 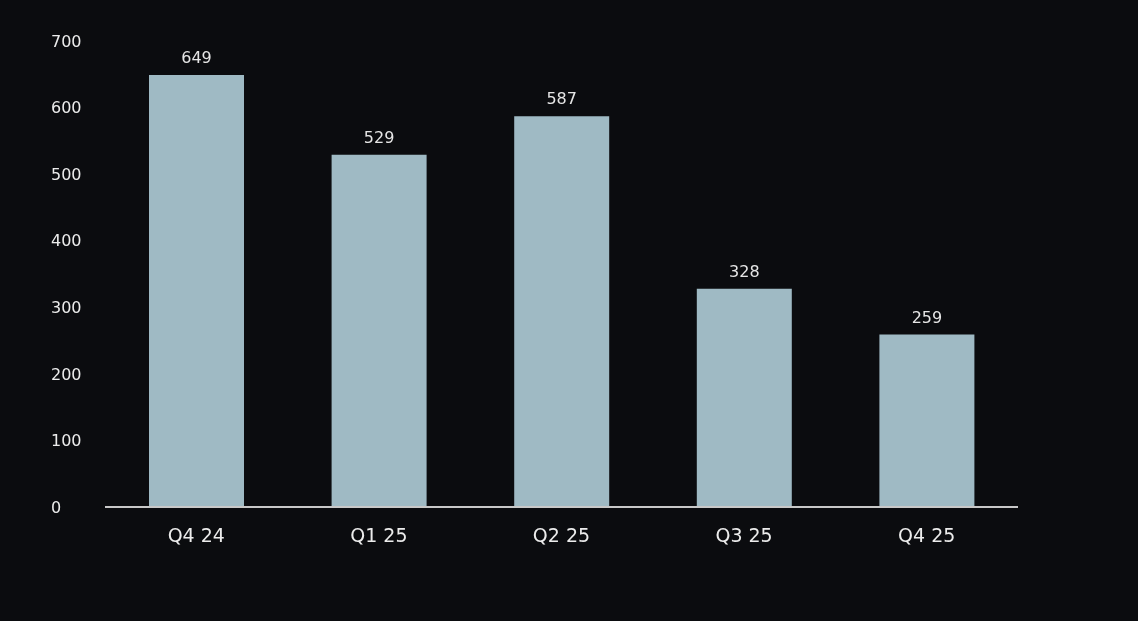 I want to click on y-tick-label: 300, so click(x=66, y=307).